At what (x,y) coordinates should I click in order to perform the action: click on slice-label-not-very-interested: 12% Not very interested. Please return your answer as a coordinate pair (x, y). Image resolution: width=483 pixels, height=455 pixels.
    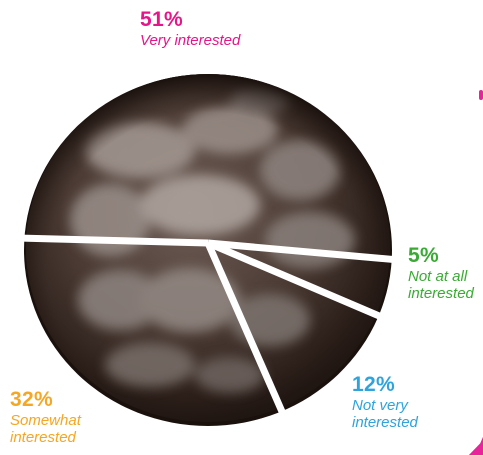
    Looking at the image, I should click on (397, 402).